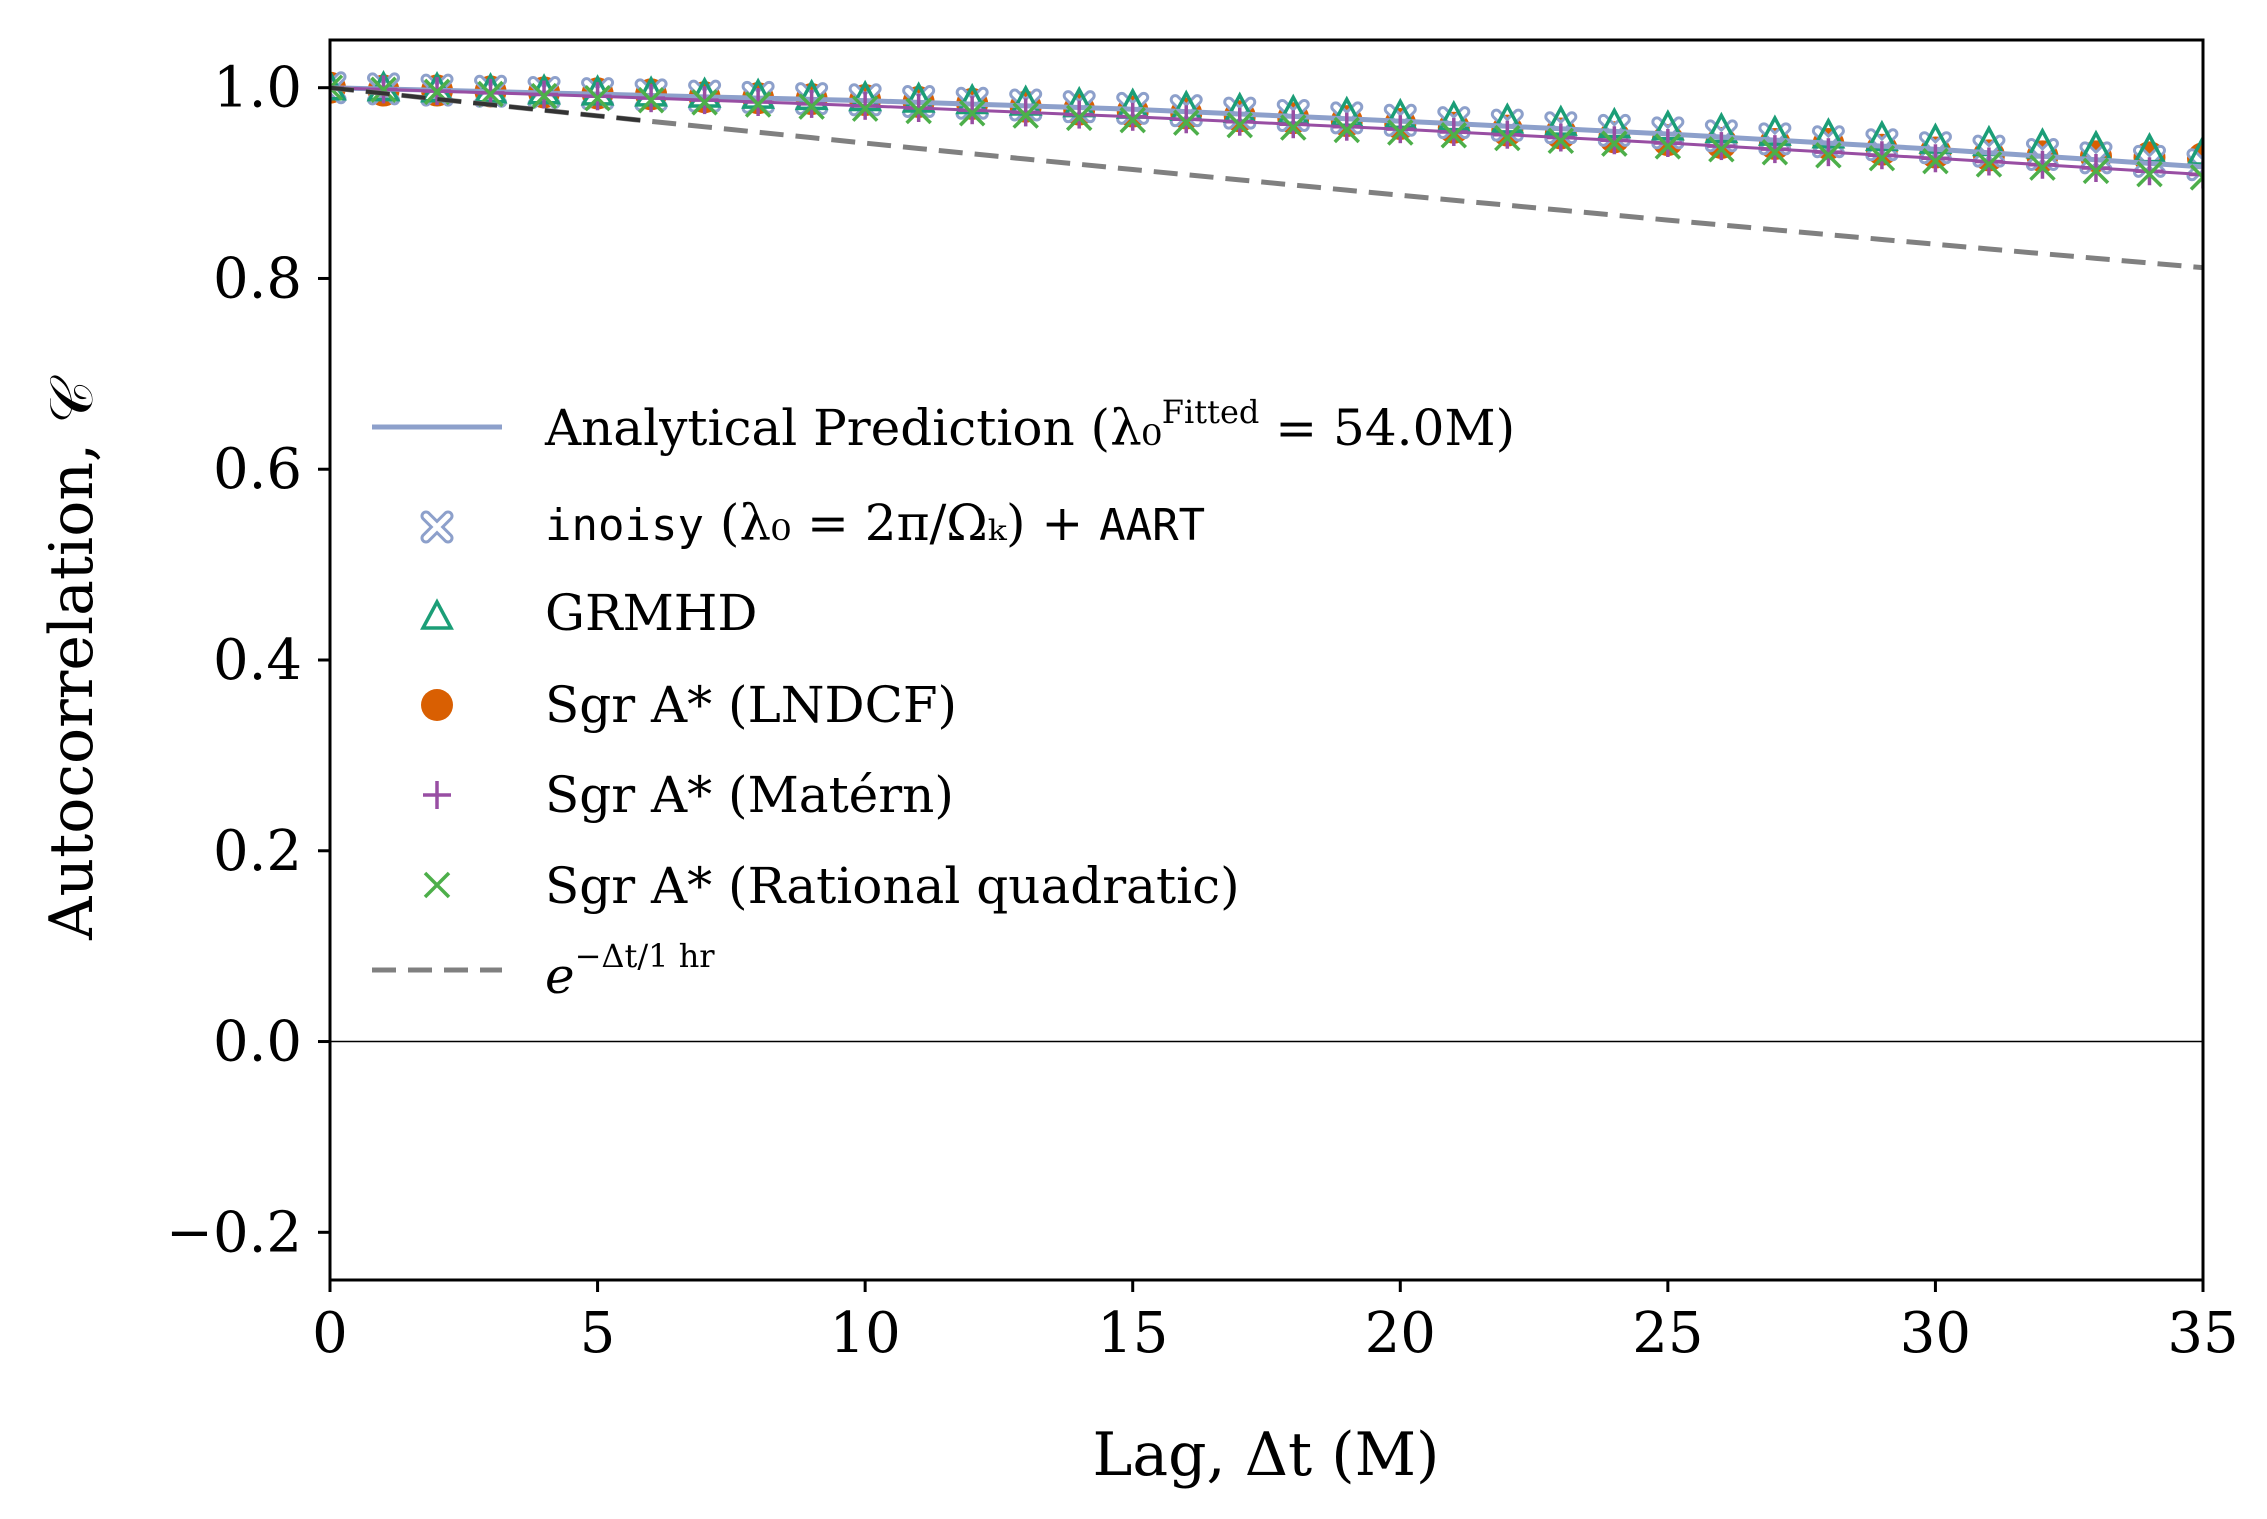  I want to click on x-tick-label: 25, so click(1667, 1333).